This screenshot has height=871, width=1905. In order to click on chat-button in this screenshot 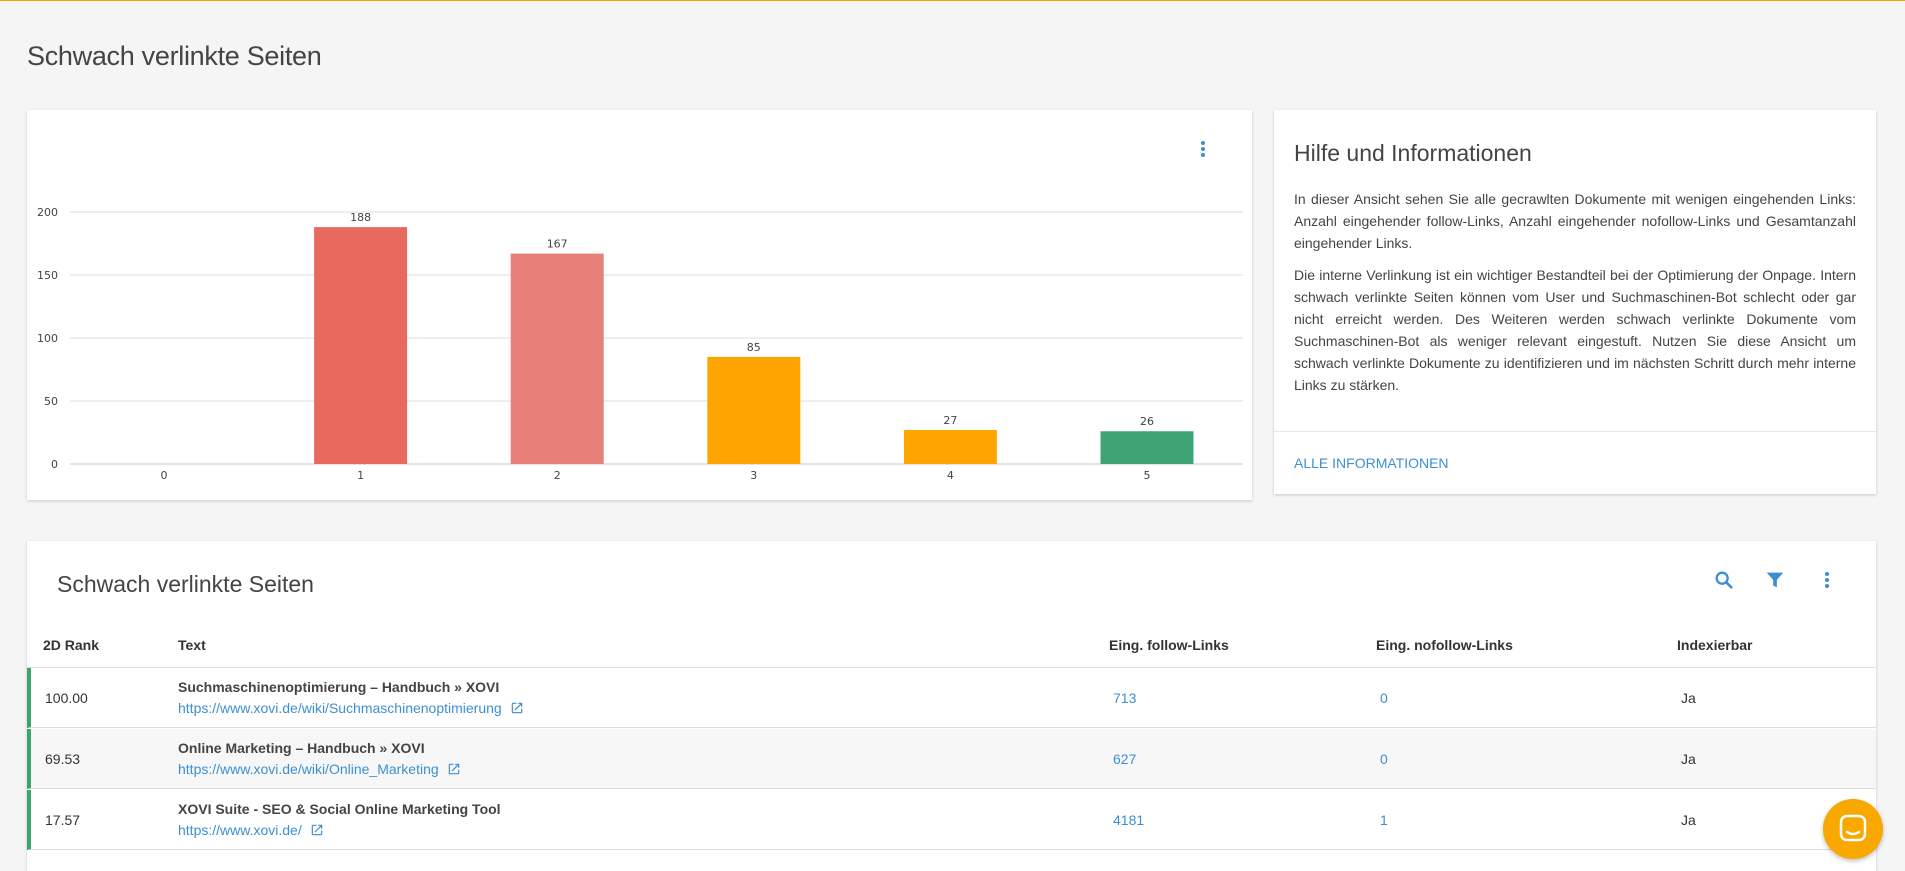, I will do `click(1853, 829)`.